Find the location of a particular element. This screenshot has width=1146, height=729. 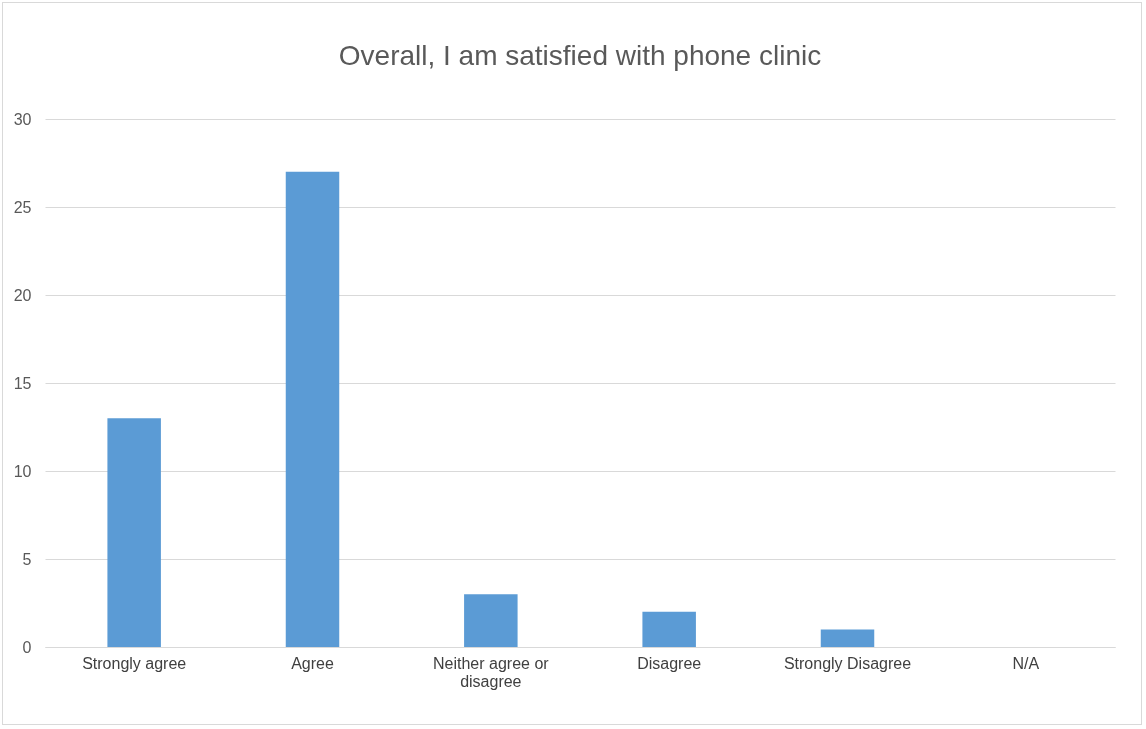

y-tick-label: 15 is located at coordinates (22, 383).